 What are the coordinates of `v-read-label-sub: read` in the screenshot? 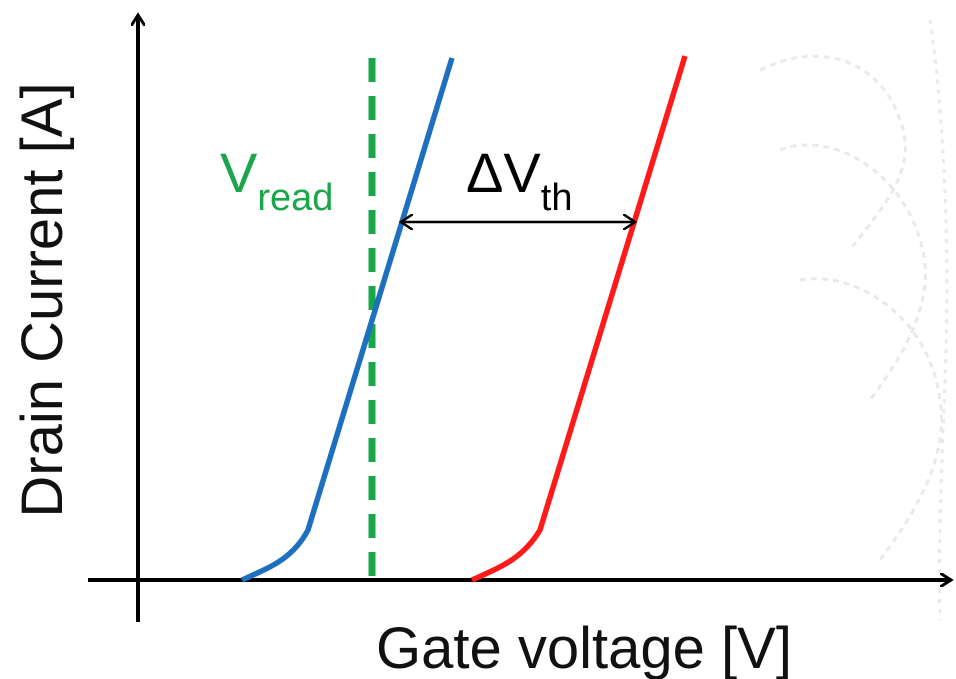 It's located at (295, 198).